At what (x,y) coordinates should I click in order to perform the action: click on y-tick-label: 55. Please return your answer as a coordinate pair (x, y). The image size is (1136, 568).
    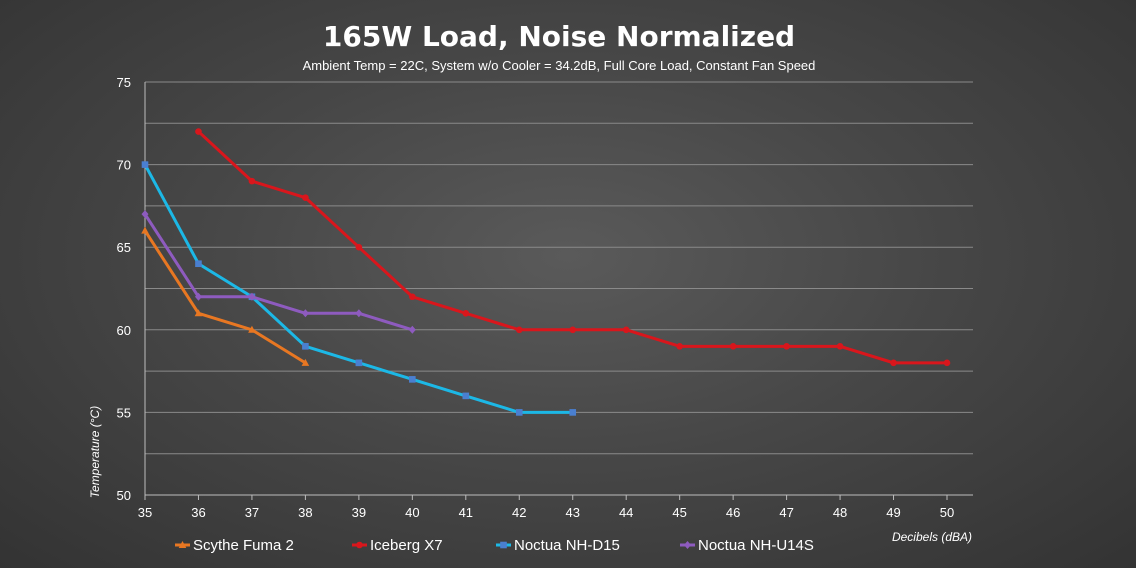
    Looking at the image, I should click on (124, 412).